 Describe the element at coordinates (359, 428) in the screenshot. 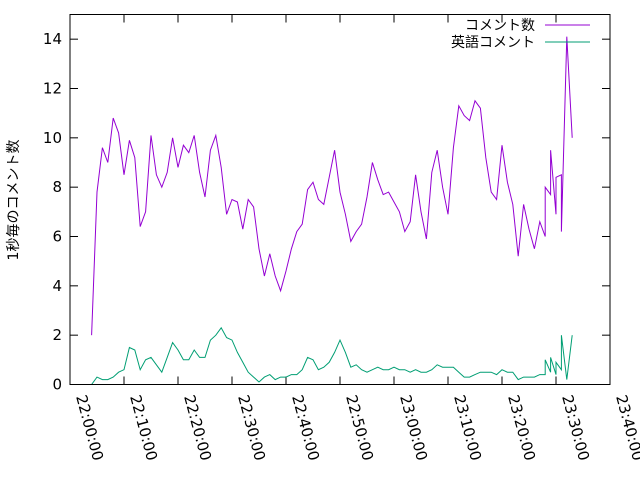

I see `x-tick-label: 22:50:00` at that location.